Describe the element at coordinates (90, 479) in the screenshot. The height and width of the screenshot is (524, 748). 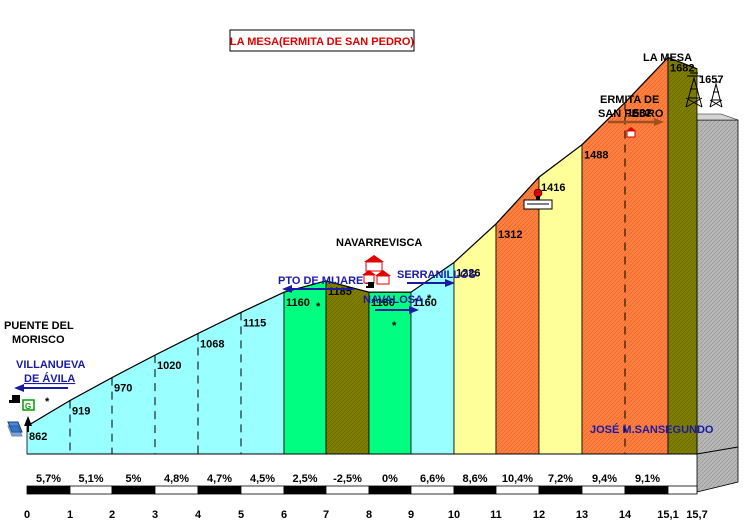
I see `grade-label: 5,1%` at that location.